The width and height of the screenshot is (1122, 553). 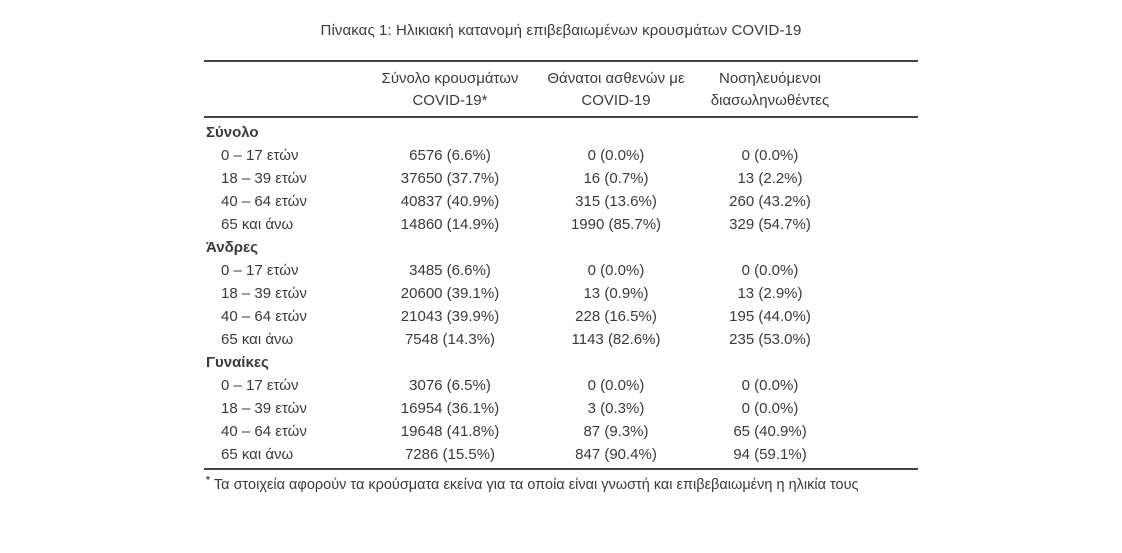 I want to click on deaths-cell: 1990 (85.7%), so click(x=616, y=224).